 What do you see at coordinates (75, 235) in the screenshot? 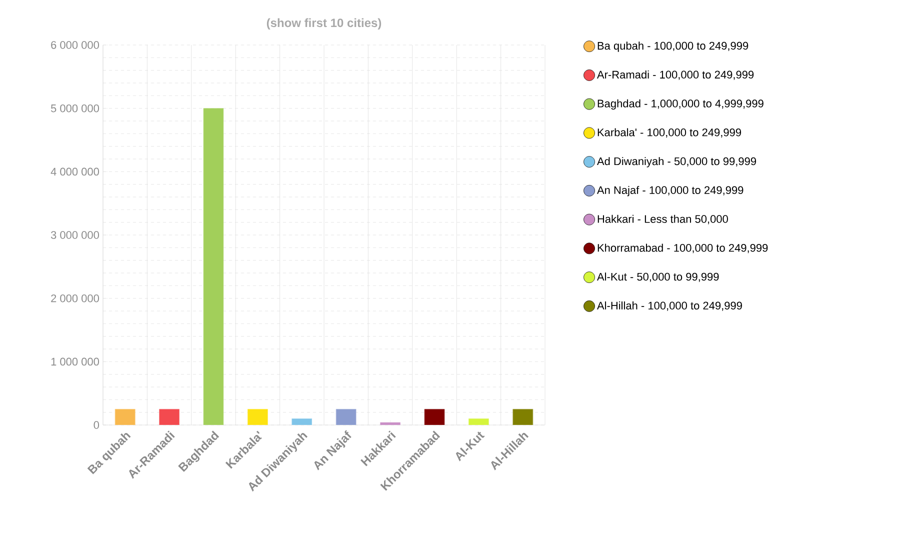
I see `y-tick-label: 3 000 000` at bounding box center [75, 235].